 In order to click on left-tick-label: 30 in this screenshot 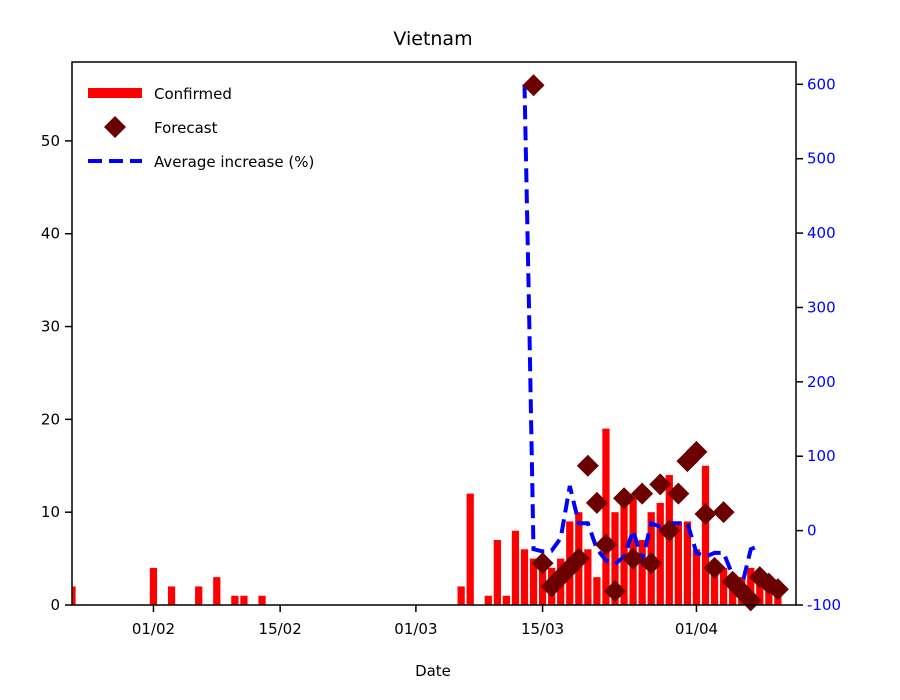, I will do `click(50, 327)`.